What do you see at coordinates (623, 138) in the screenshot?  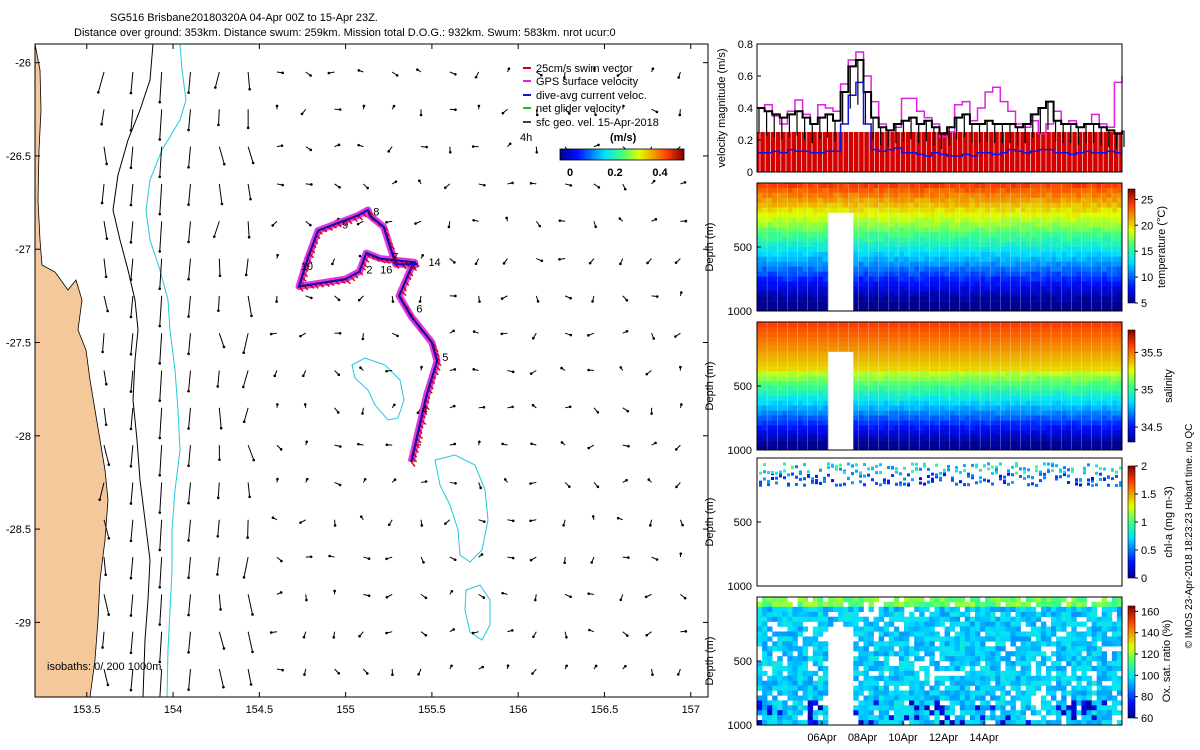 I see `colorbar-unit: (m/s)` at bounding box center [623, 138].